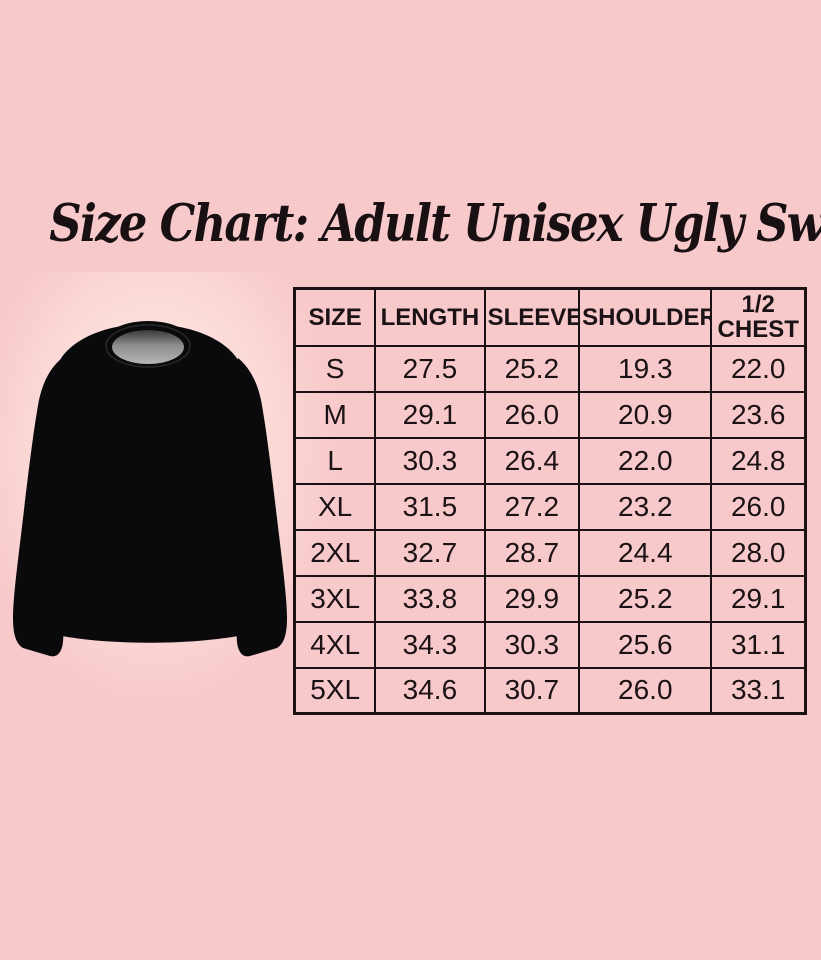 The width and height of the screenshot is (821, 960). I want to click on cell-sleeve: 28.7, so click(532, 552).